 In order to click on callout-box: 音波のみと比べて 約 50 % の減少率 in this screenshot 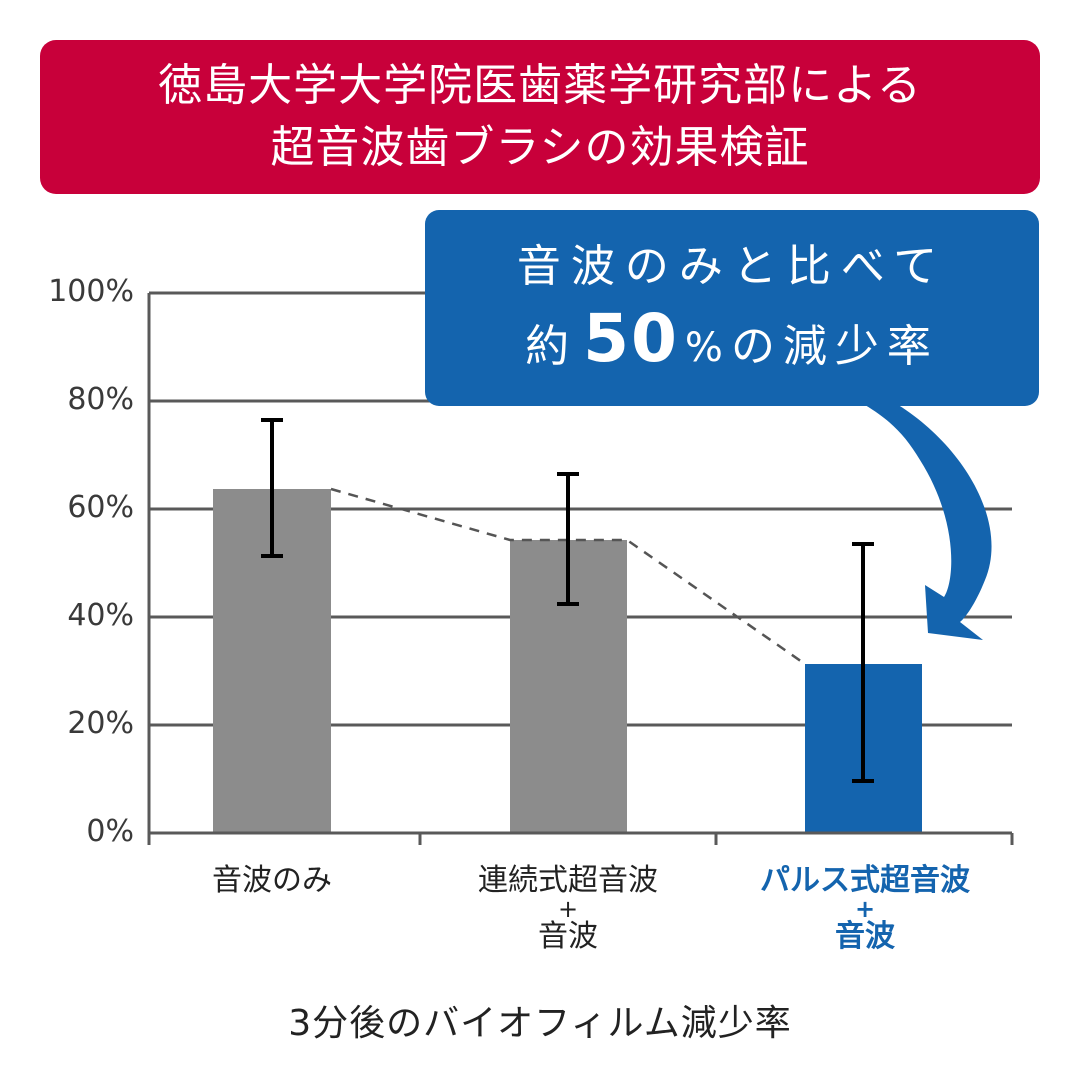, I will do `click(732, 308)`.